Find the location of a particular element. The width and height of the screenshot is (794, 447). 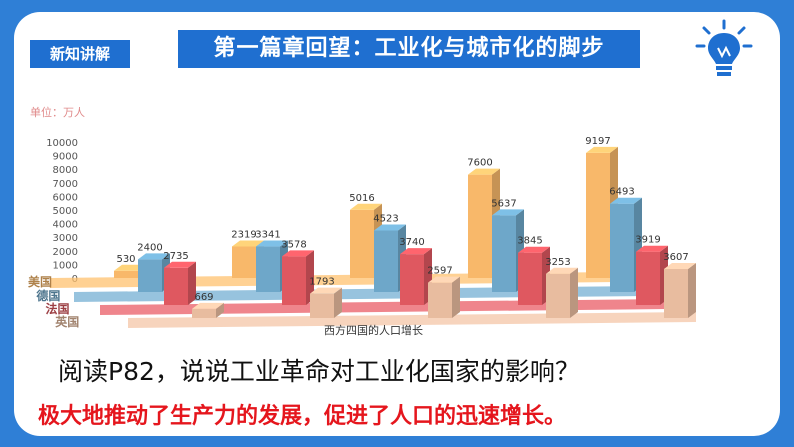

data-label: 3341 is located at coordinates (267, 235).